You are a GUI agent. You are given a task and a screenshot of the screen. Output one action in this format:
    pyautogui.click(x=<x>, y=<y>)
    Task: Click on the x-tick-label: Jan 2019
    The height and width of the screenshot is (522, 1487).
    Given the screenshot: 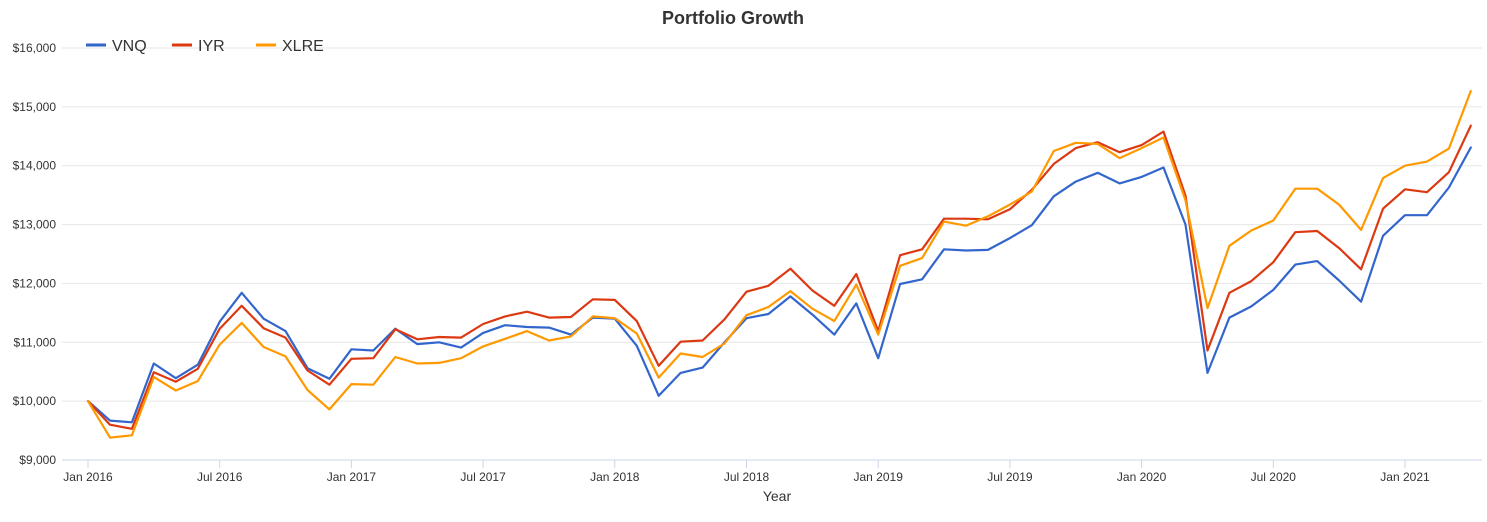 What is the action you would take?
    pyautogui.click(x=879, y=477)
    